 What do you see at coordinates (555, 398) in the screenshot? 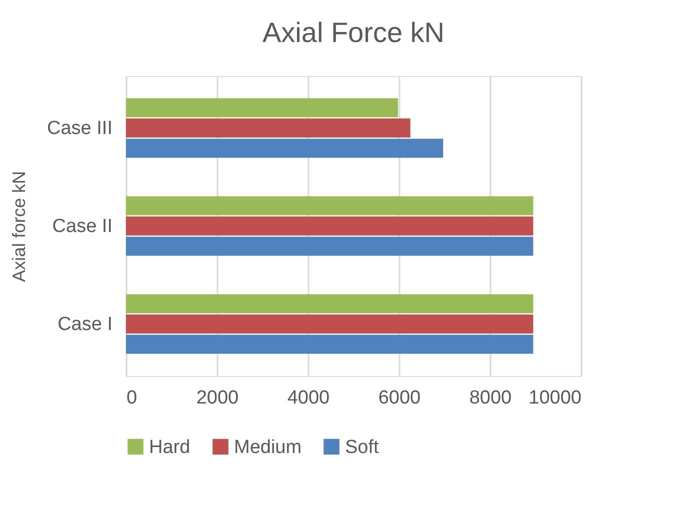
I see `x-tick-label: 10000` at bounding box center [555, 398].